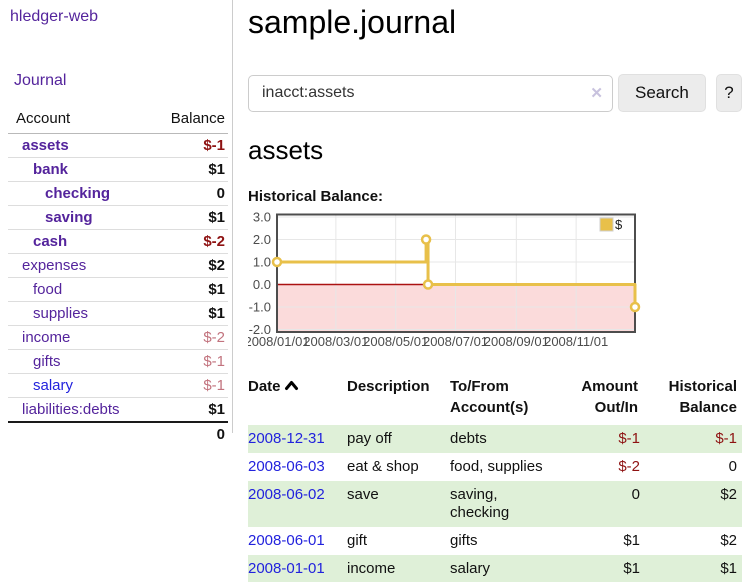 This screenshot has width=742, height=582. What do you see at coordinates (291, 385) in the screenshot?
I see `sort-ascending-icon` at bounding box center [291, 385].